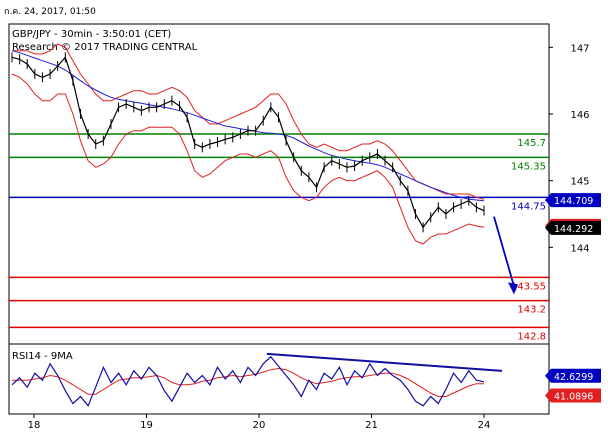 The height and width of the screenshot is (443, 608). I want to click on forecast-arrow-head, so click(513, 288).